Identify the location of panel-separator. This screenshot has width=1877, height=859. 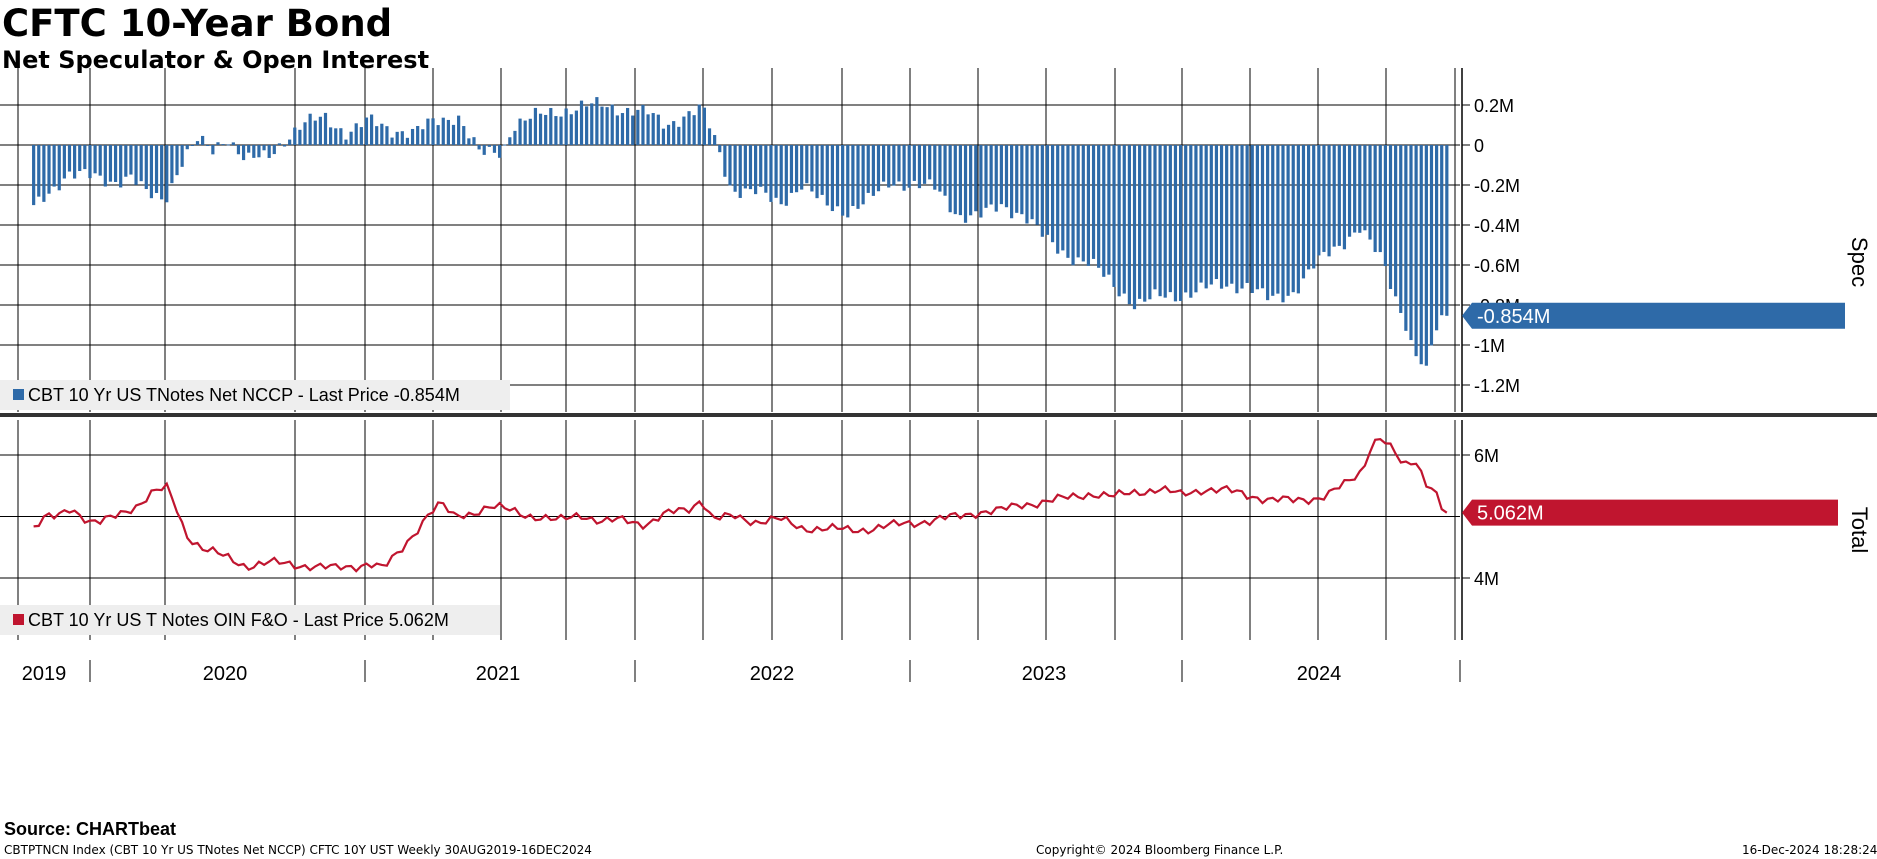
(938, 415).